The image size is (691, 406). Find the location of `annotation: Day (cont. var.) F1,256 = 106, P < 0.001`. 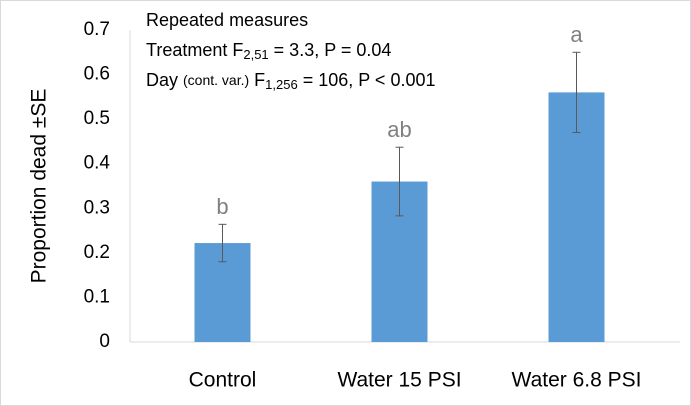

annotation: Day (cont. var.) F1,256 = 106, P < 0.001 is located at coordinates (291, 81).